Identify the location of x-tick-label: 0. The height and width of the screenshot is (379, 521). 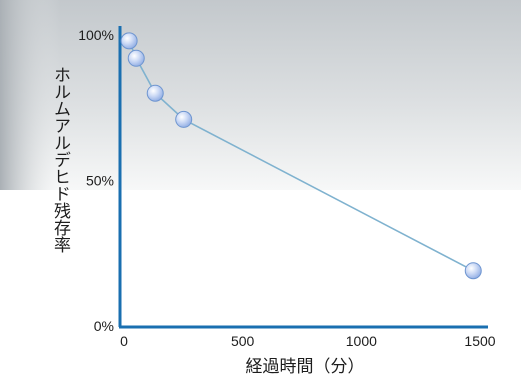
(124, 341).